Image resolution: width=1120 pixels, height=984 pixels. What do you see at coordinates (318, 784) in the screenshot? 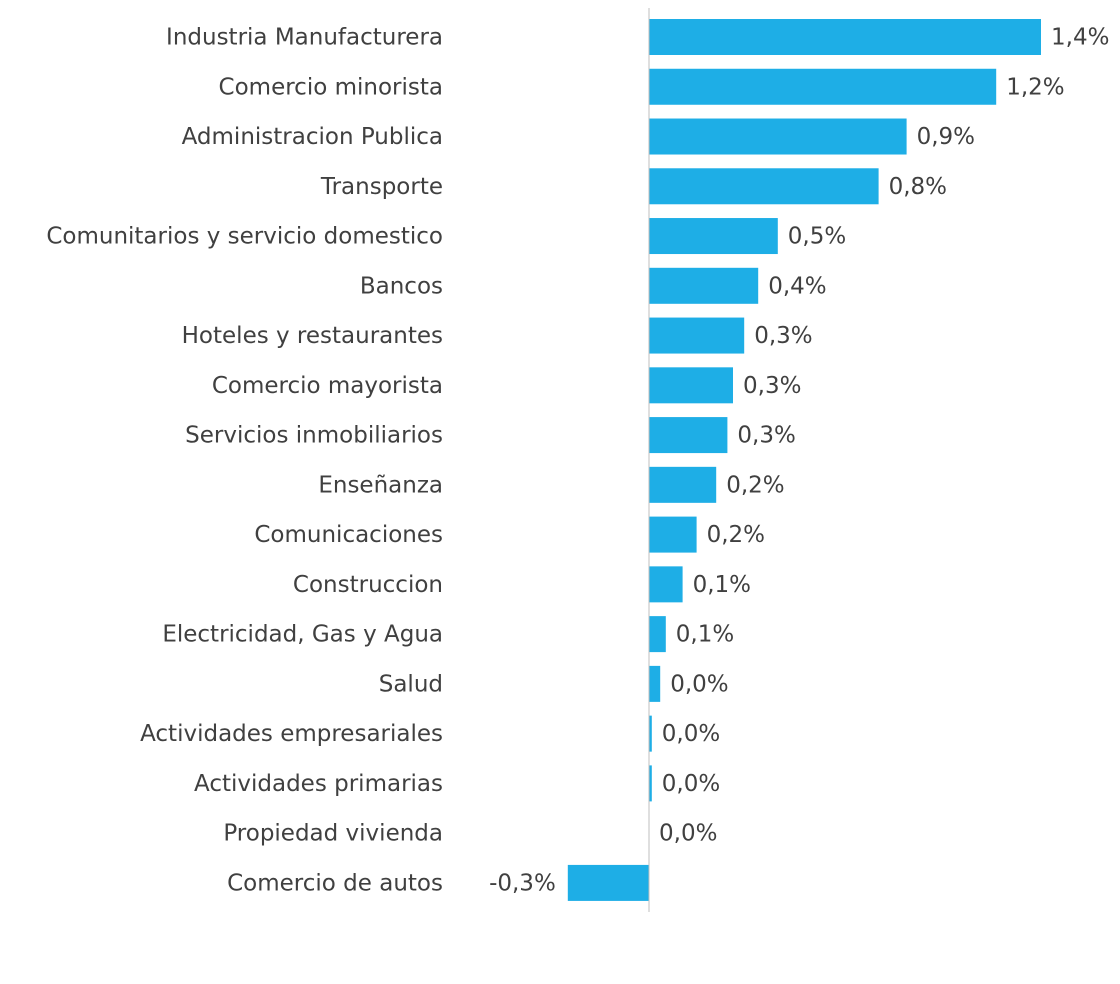
I see `y-tick-label: Actividades primarias` at bounding box center [318, 784].